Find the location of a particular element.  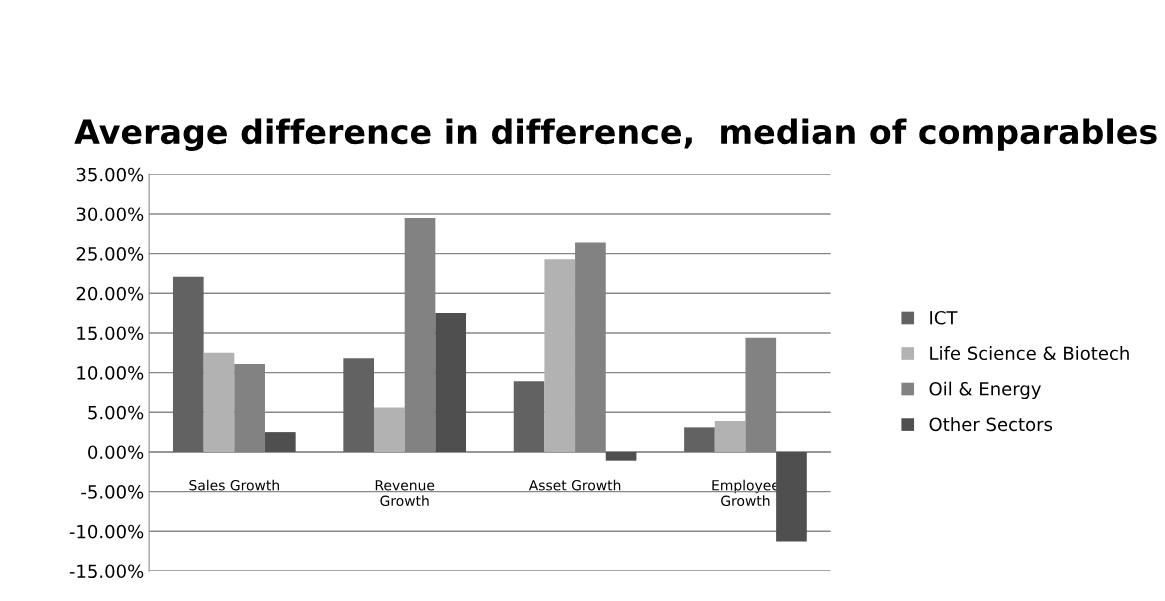

y-tick-label: 20.00% is located at coordinates (110, 293).